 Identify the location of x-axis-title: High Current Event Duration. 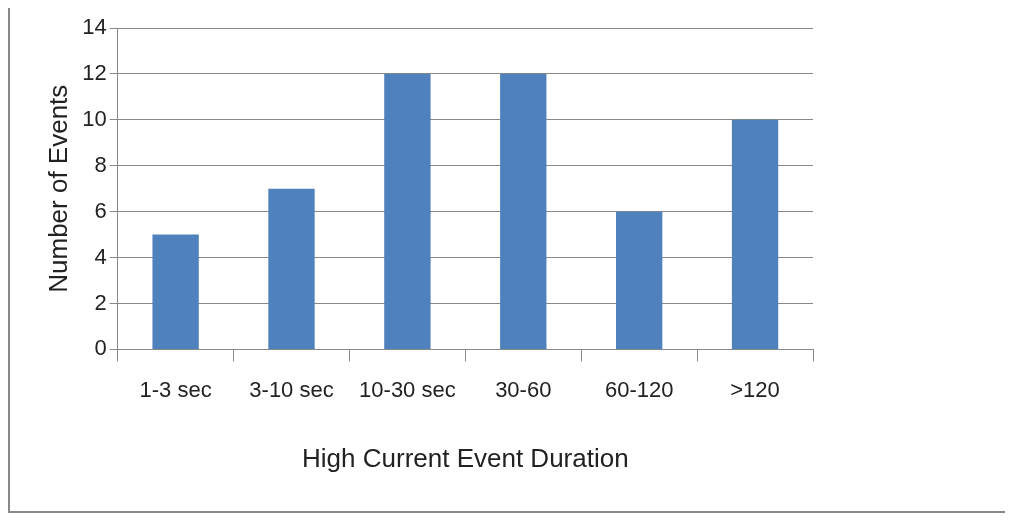
(465, 457).